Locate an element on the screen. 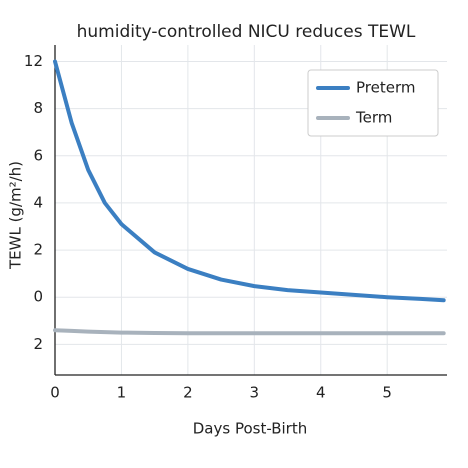  y-tick-label: 4 is located at coordinates (38, 202).